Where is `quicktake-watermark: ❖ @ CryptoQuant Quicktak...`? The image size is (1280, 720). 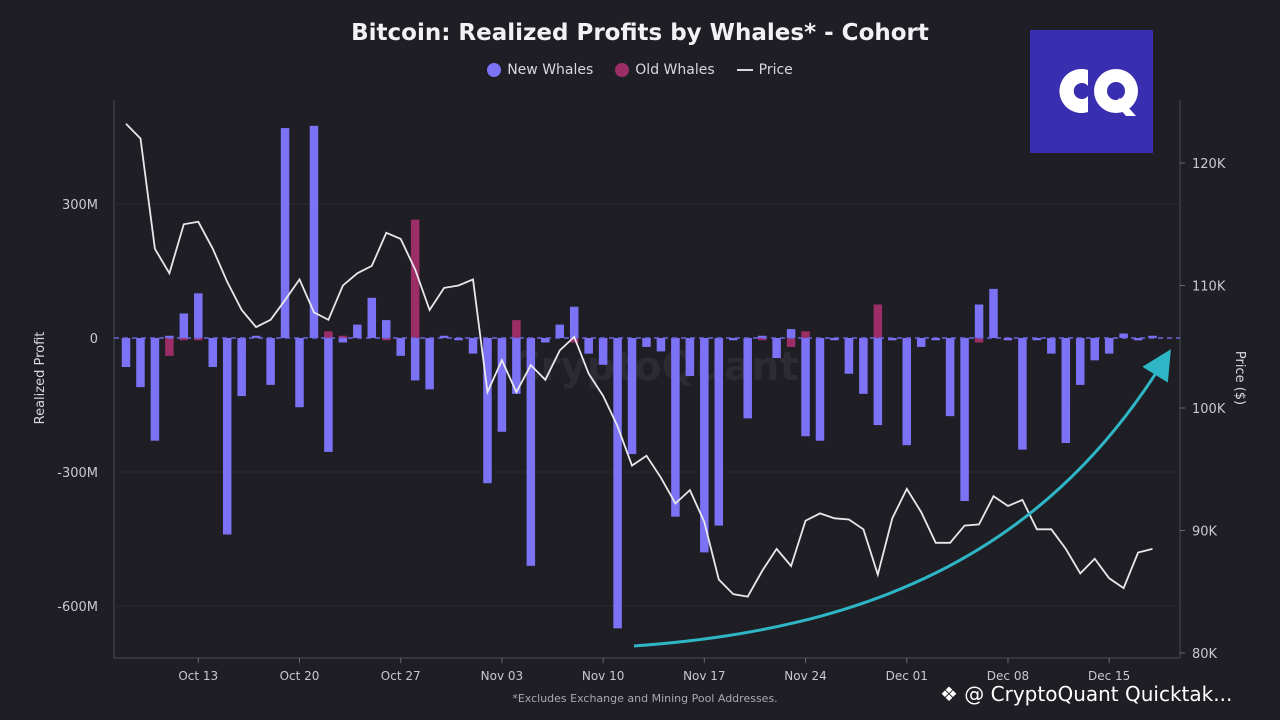
quicktake-watermark: ❖ @ CryptoQuant Quicktak... is located at coordinates (1086, 694).